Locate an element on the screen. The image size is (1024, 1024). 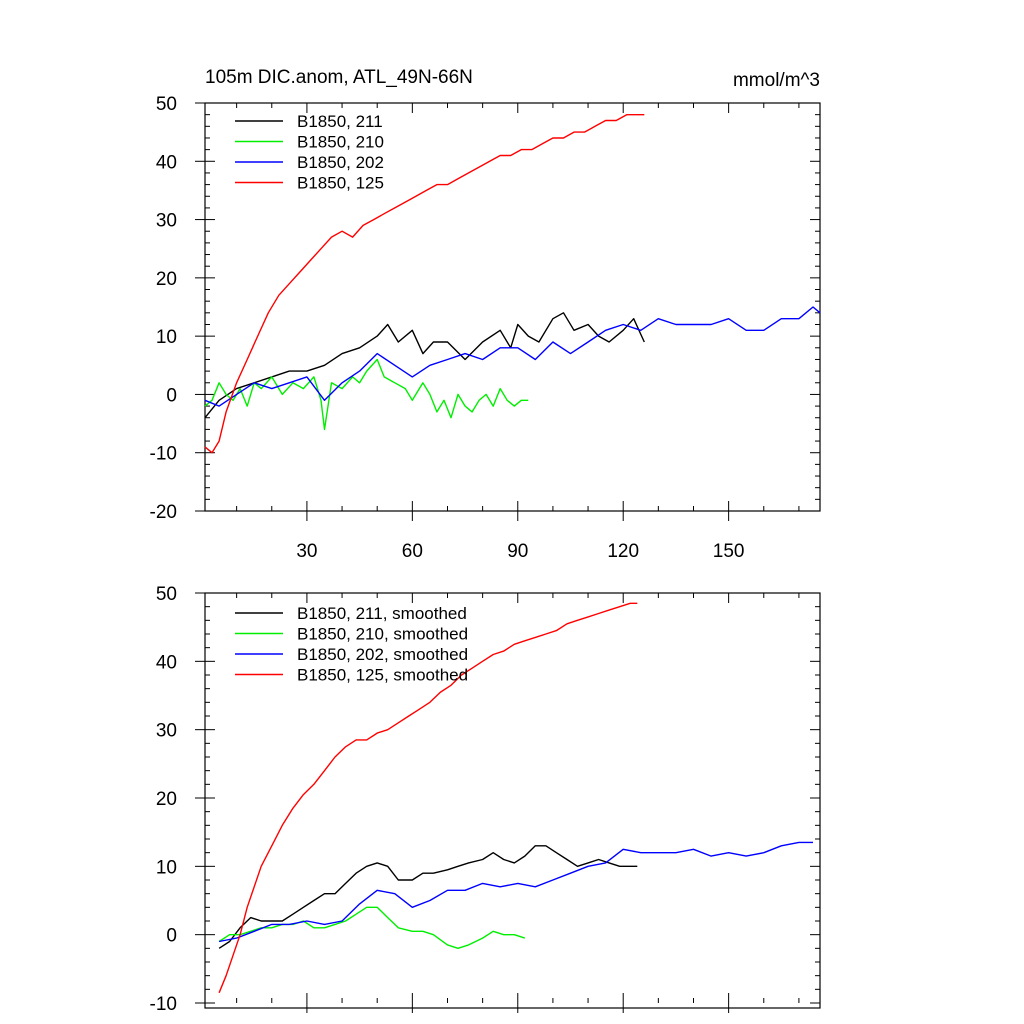
legend-label: B1850, 211 is located at coordinates (340, 121).